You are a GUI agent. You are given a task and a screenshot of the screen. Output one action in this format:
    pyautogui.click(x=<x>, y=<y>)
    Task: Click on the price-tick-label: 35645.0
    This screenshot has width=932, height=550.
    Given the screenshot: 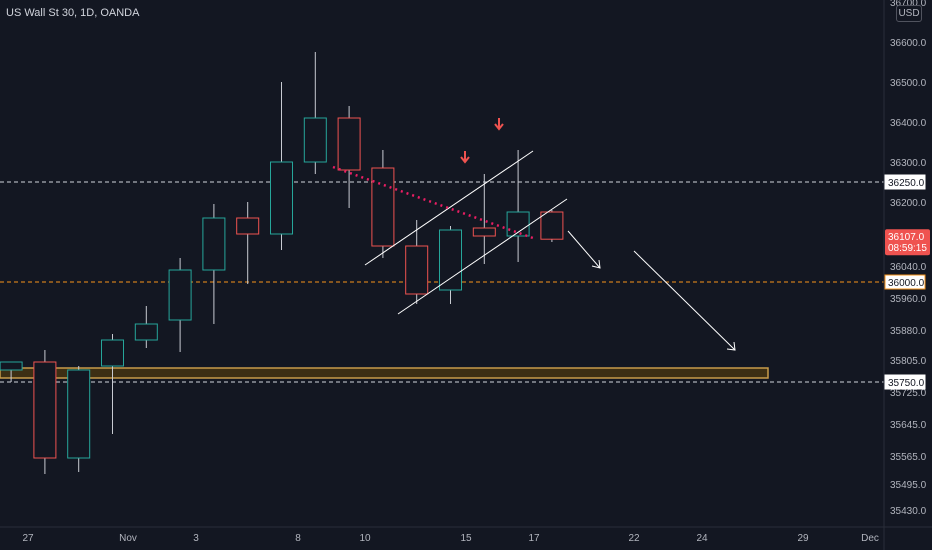 What is the action you would take?
    pyautogui.click(x=908, y=425)
    